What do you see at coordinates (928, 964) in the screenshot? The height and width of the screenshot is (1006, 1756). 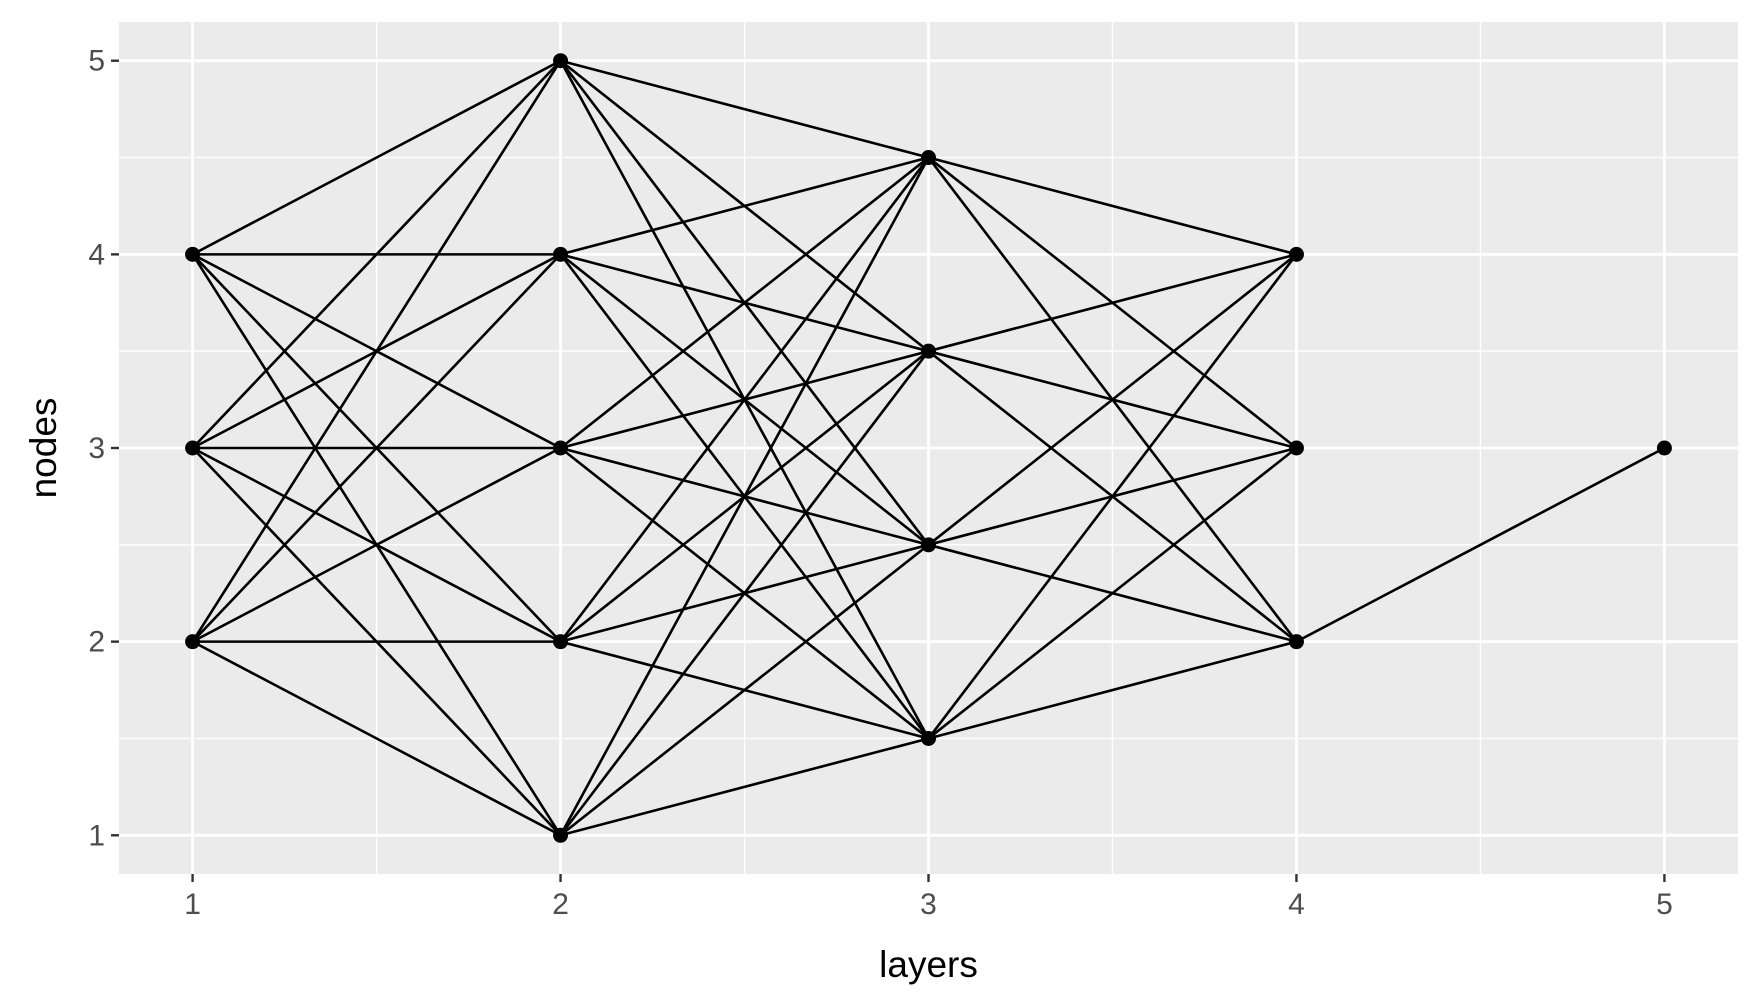 I see `x-axis-title: layers` at bounding box center [928, 964].